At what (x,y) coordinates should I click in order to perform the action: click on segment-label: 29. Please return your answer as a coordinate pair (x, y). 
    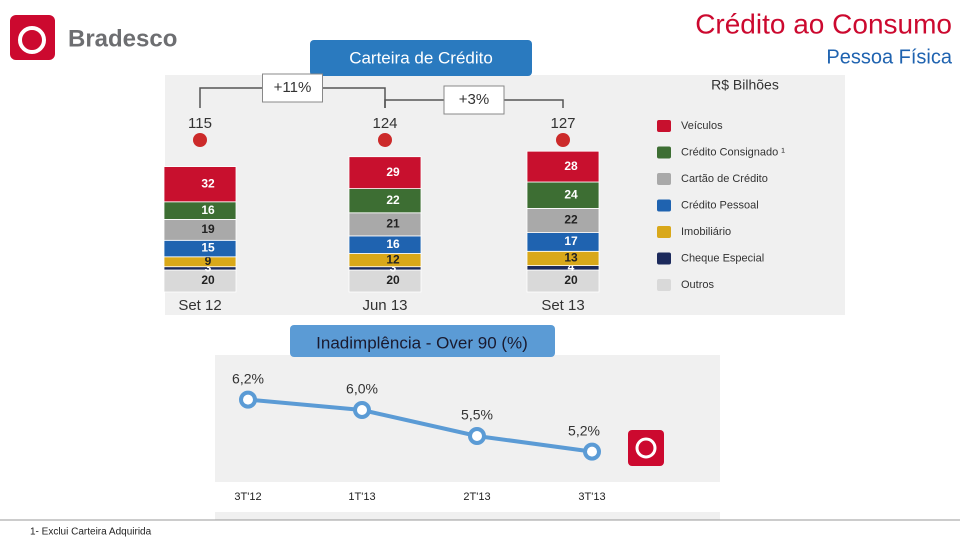
    Looking at the image, I should click on (393, 172).